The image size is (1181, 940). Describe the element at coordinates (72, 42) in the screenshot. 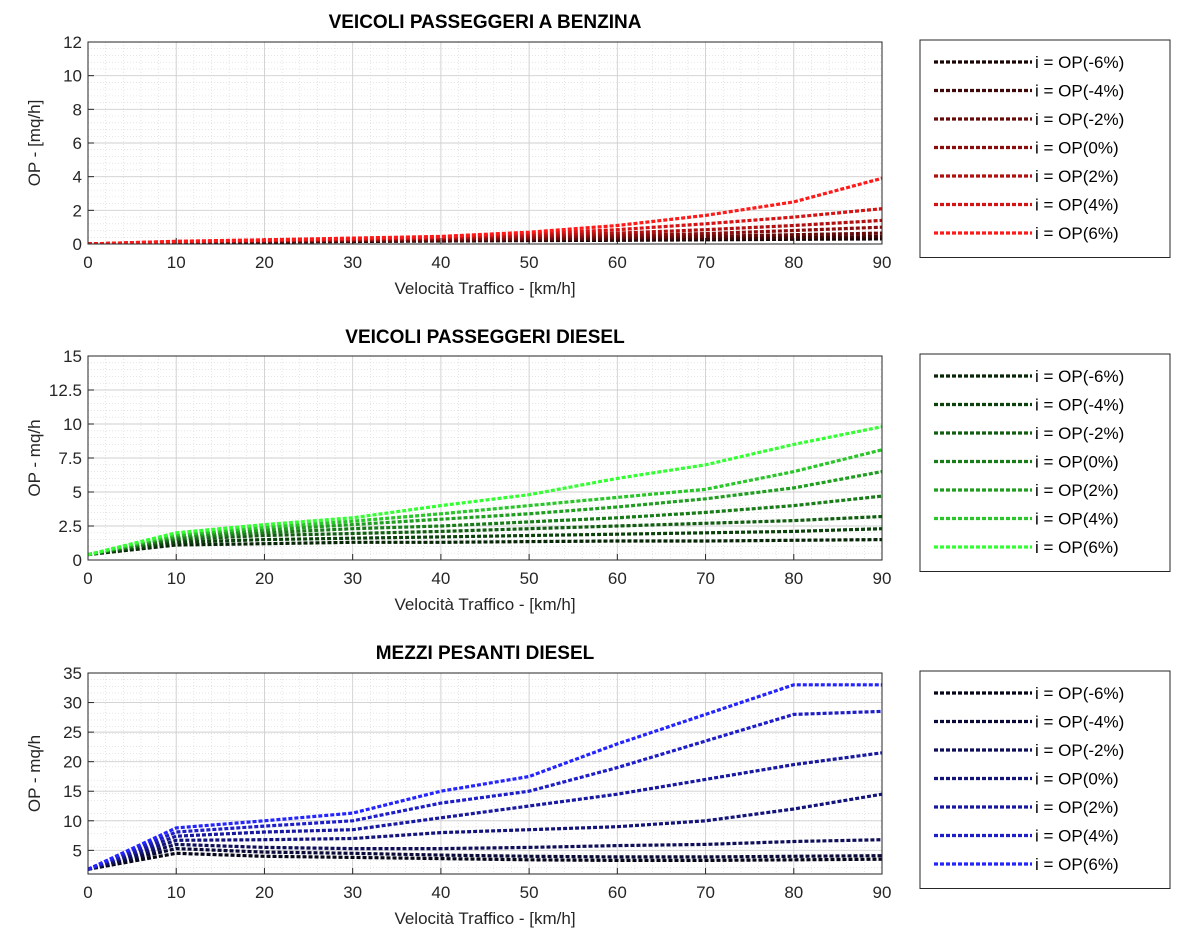

I see `y-tick-label: 12` at that location.